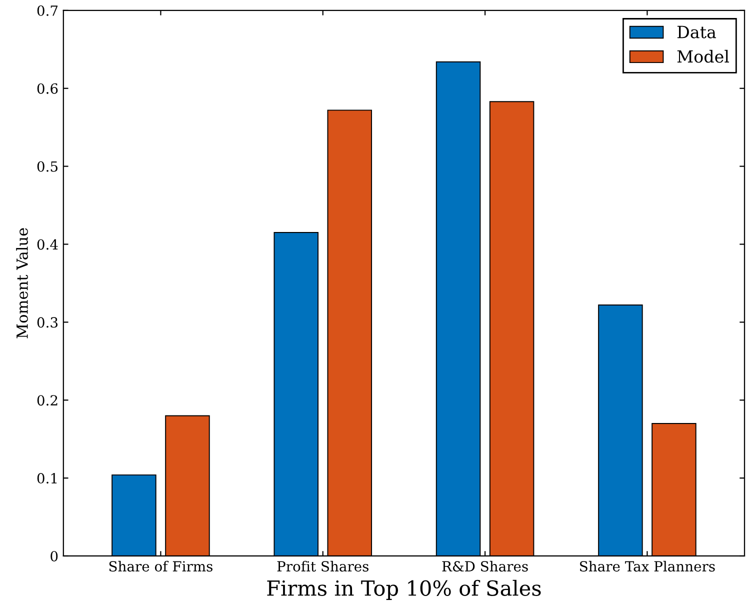 The width and height of the screenshot is (746, 613). I want to click on y-axis-title: Moment Value, so click(22, 283).